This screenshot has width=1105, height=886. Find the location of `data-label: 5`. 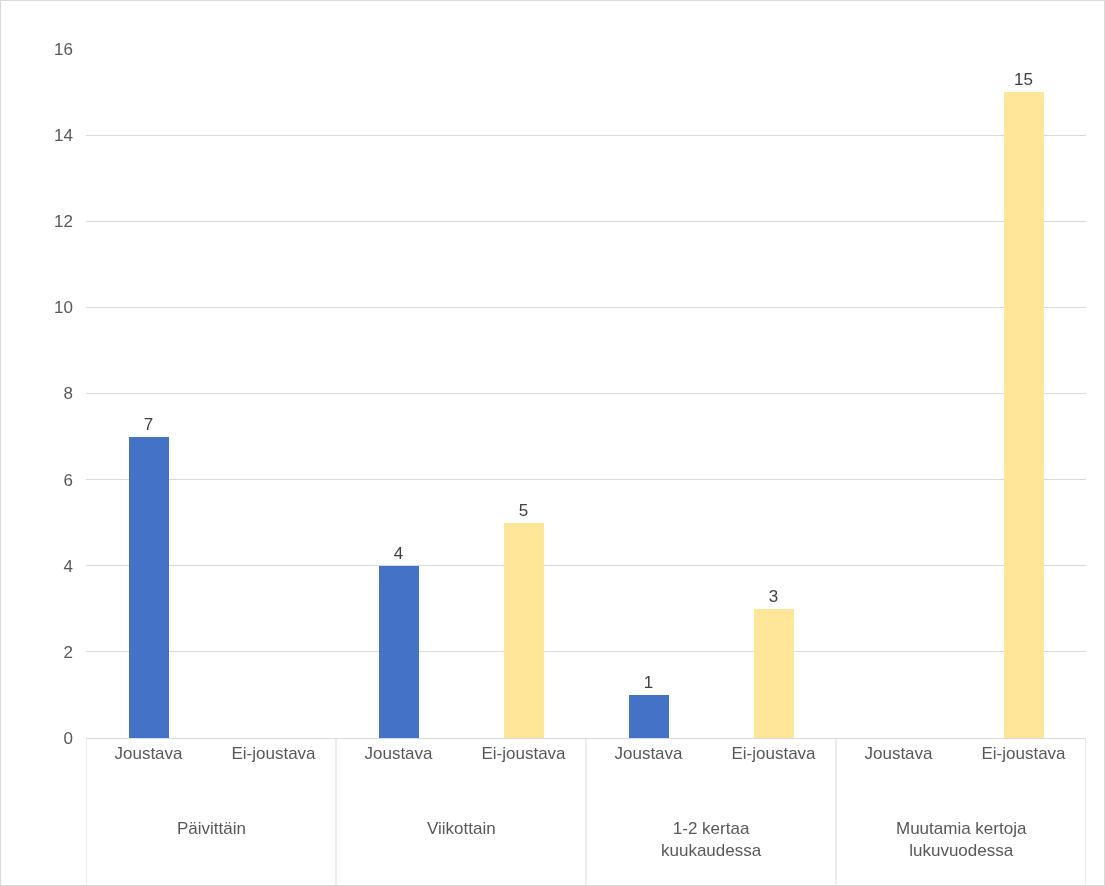

data-label: 5 is located at coordinates (523, 510).